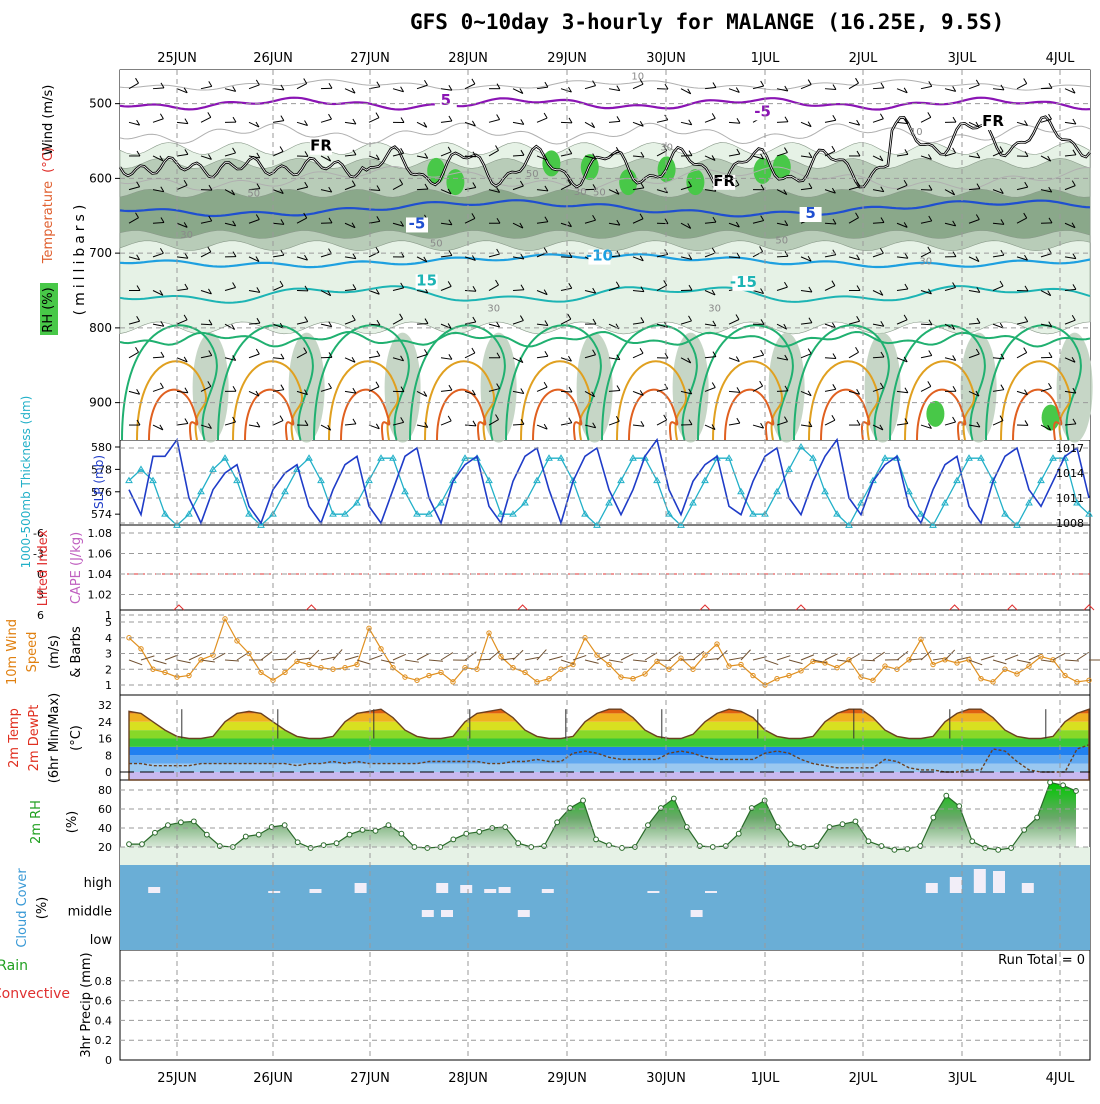  I want to click on cloud-panel, so click(605, 907).